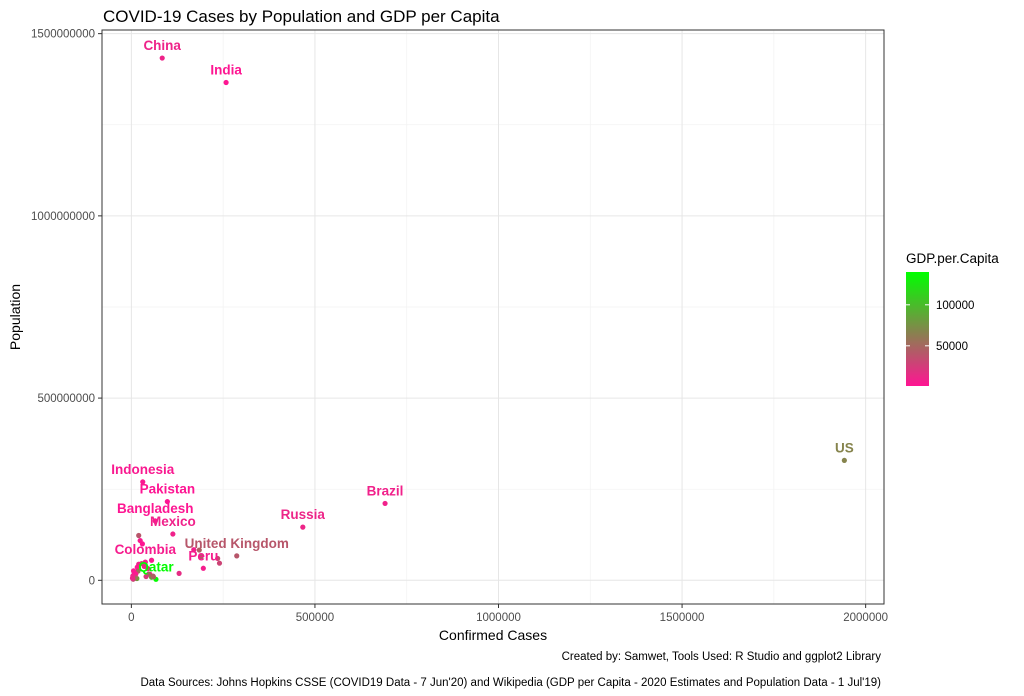  Describe the element at coordinates (952, 258) in the screenshot. I see `legend-title: GDP.per.Capita` at that location.